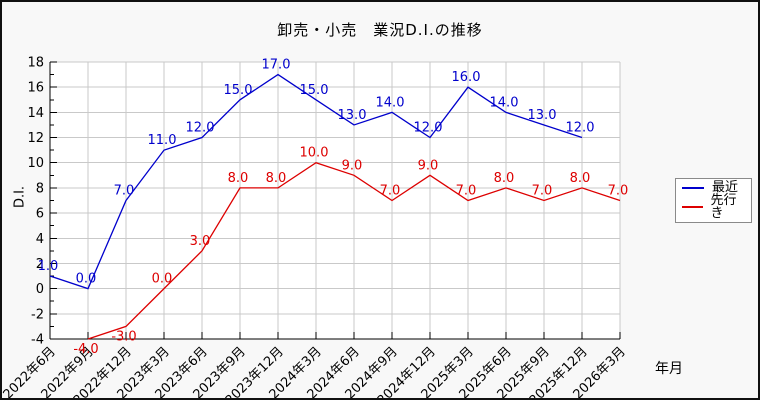 The height and width of the screenshot is (400, 760). I want to click on legend-line-swatch-outlook, so click(692, 207).